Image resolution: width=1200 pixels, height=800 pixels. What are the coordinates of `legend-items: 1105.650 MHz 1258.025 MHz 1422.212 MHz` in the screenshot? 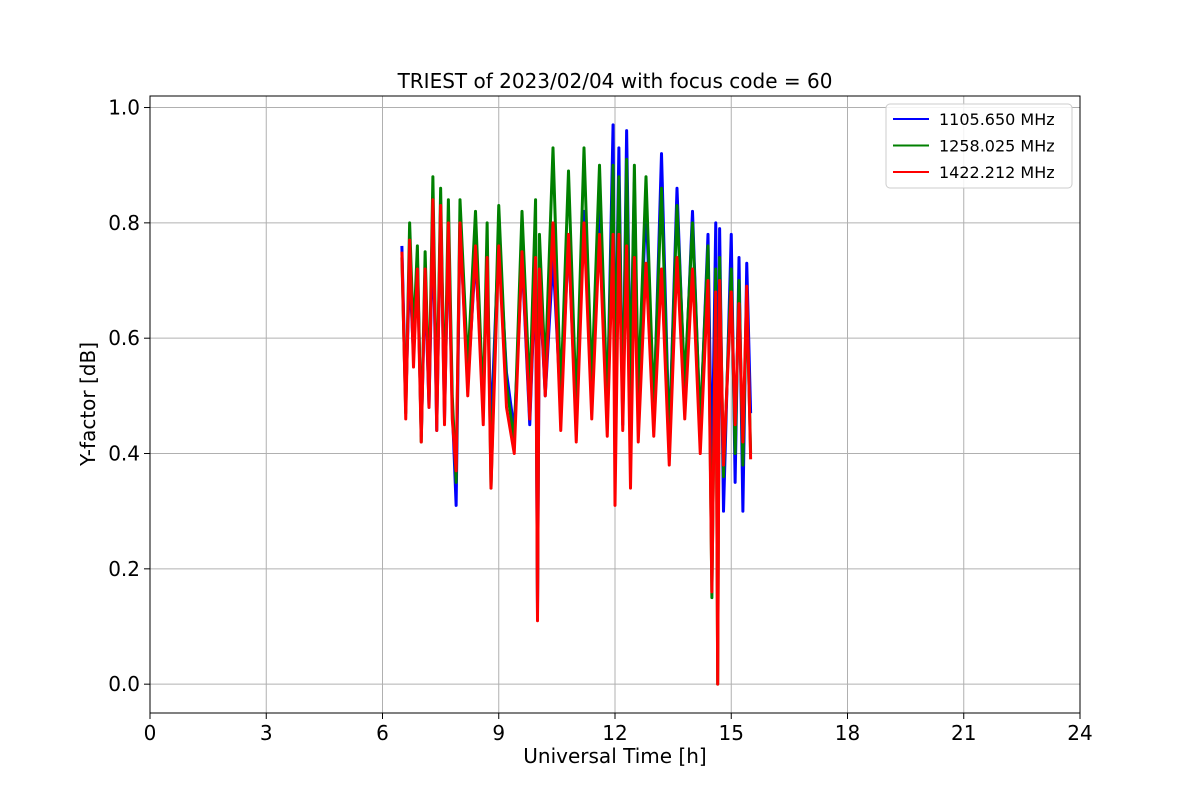 It's located at (974, 146).